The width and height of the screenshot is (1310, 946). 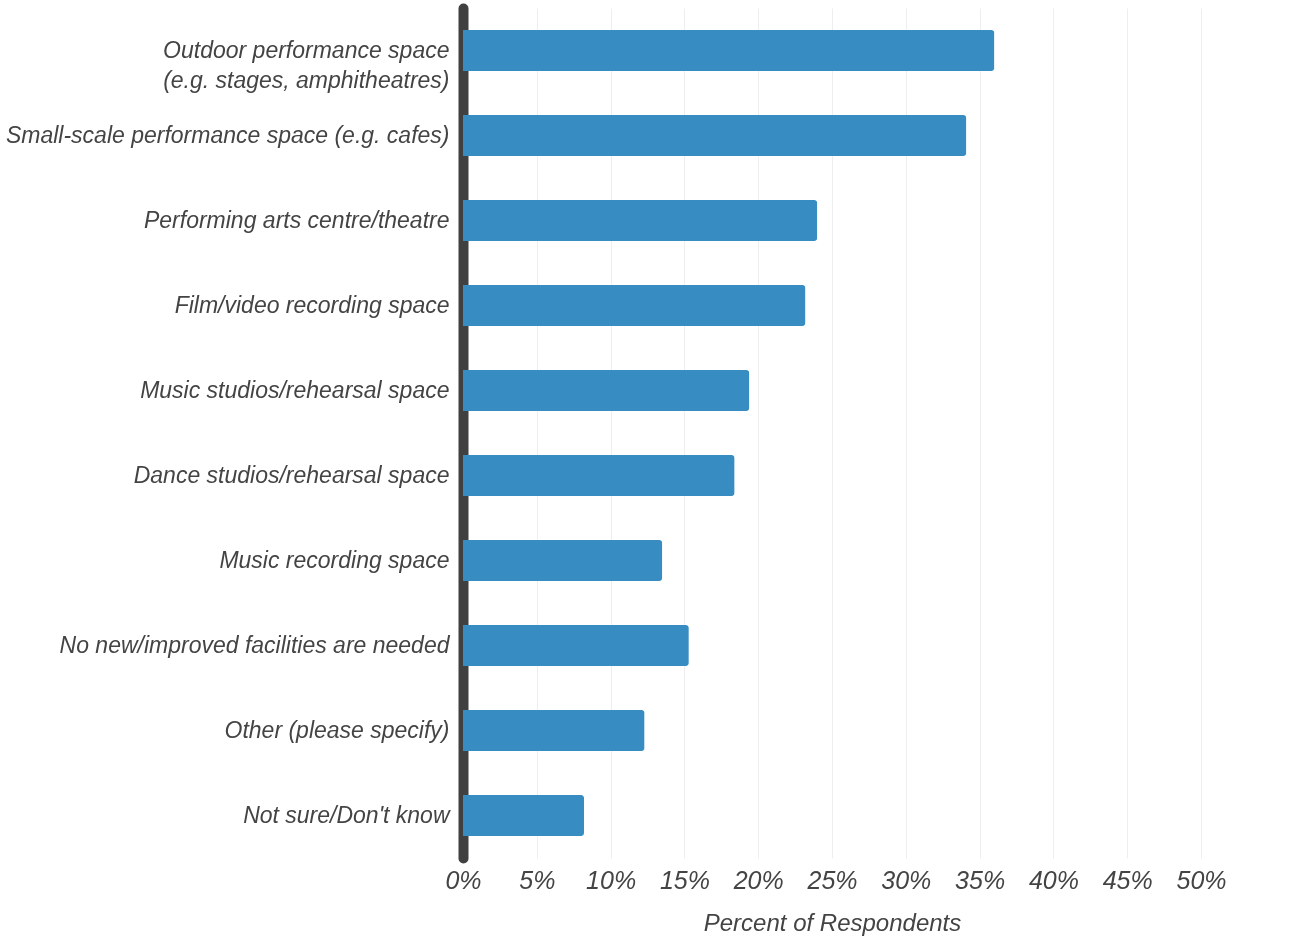 What do you see at coordinates (684, 879) in the screenshot?
I see `x-tick-label: 15%` at bounding box center [684, 879].